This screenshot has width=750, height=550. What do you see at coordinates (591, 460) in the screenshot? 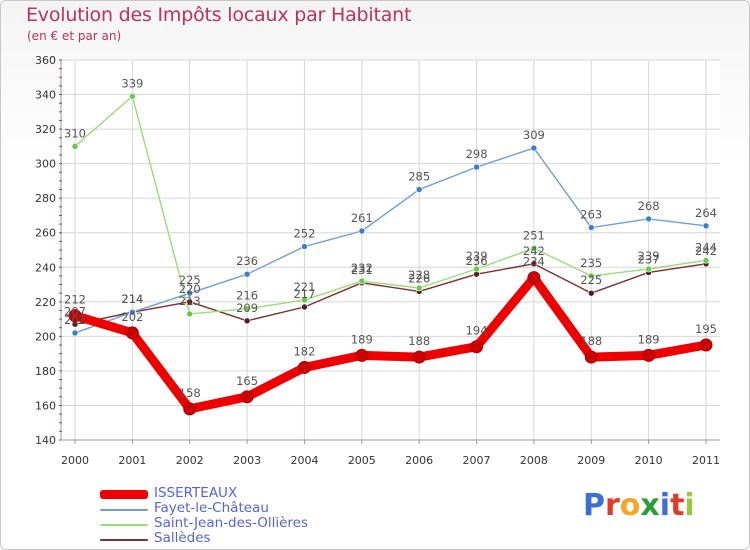
I see `x-tick-label: 2009` at bounding box center [591, 460].